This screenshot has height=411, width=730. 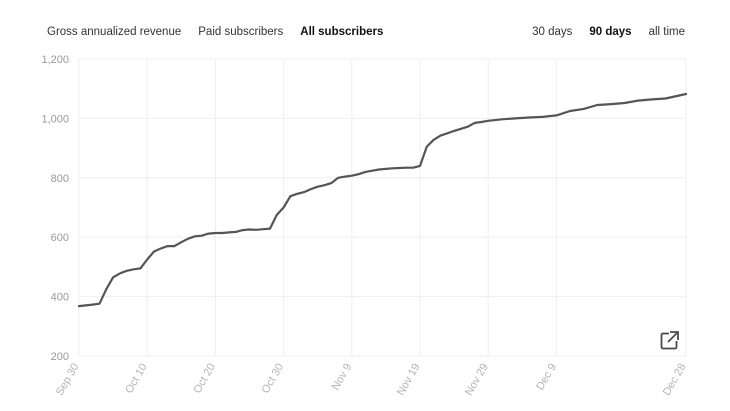 What do you see at coordinates (546, 377) in the screenshot?
I see `x-tick-label: Dec 9` at bounding box center [546, 377].